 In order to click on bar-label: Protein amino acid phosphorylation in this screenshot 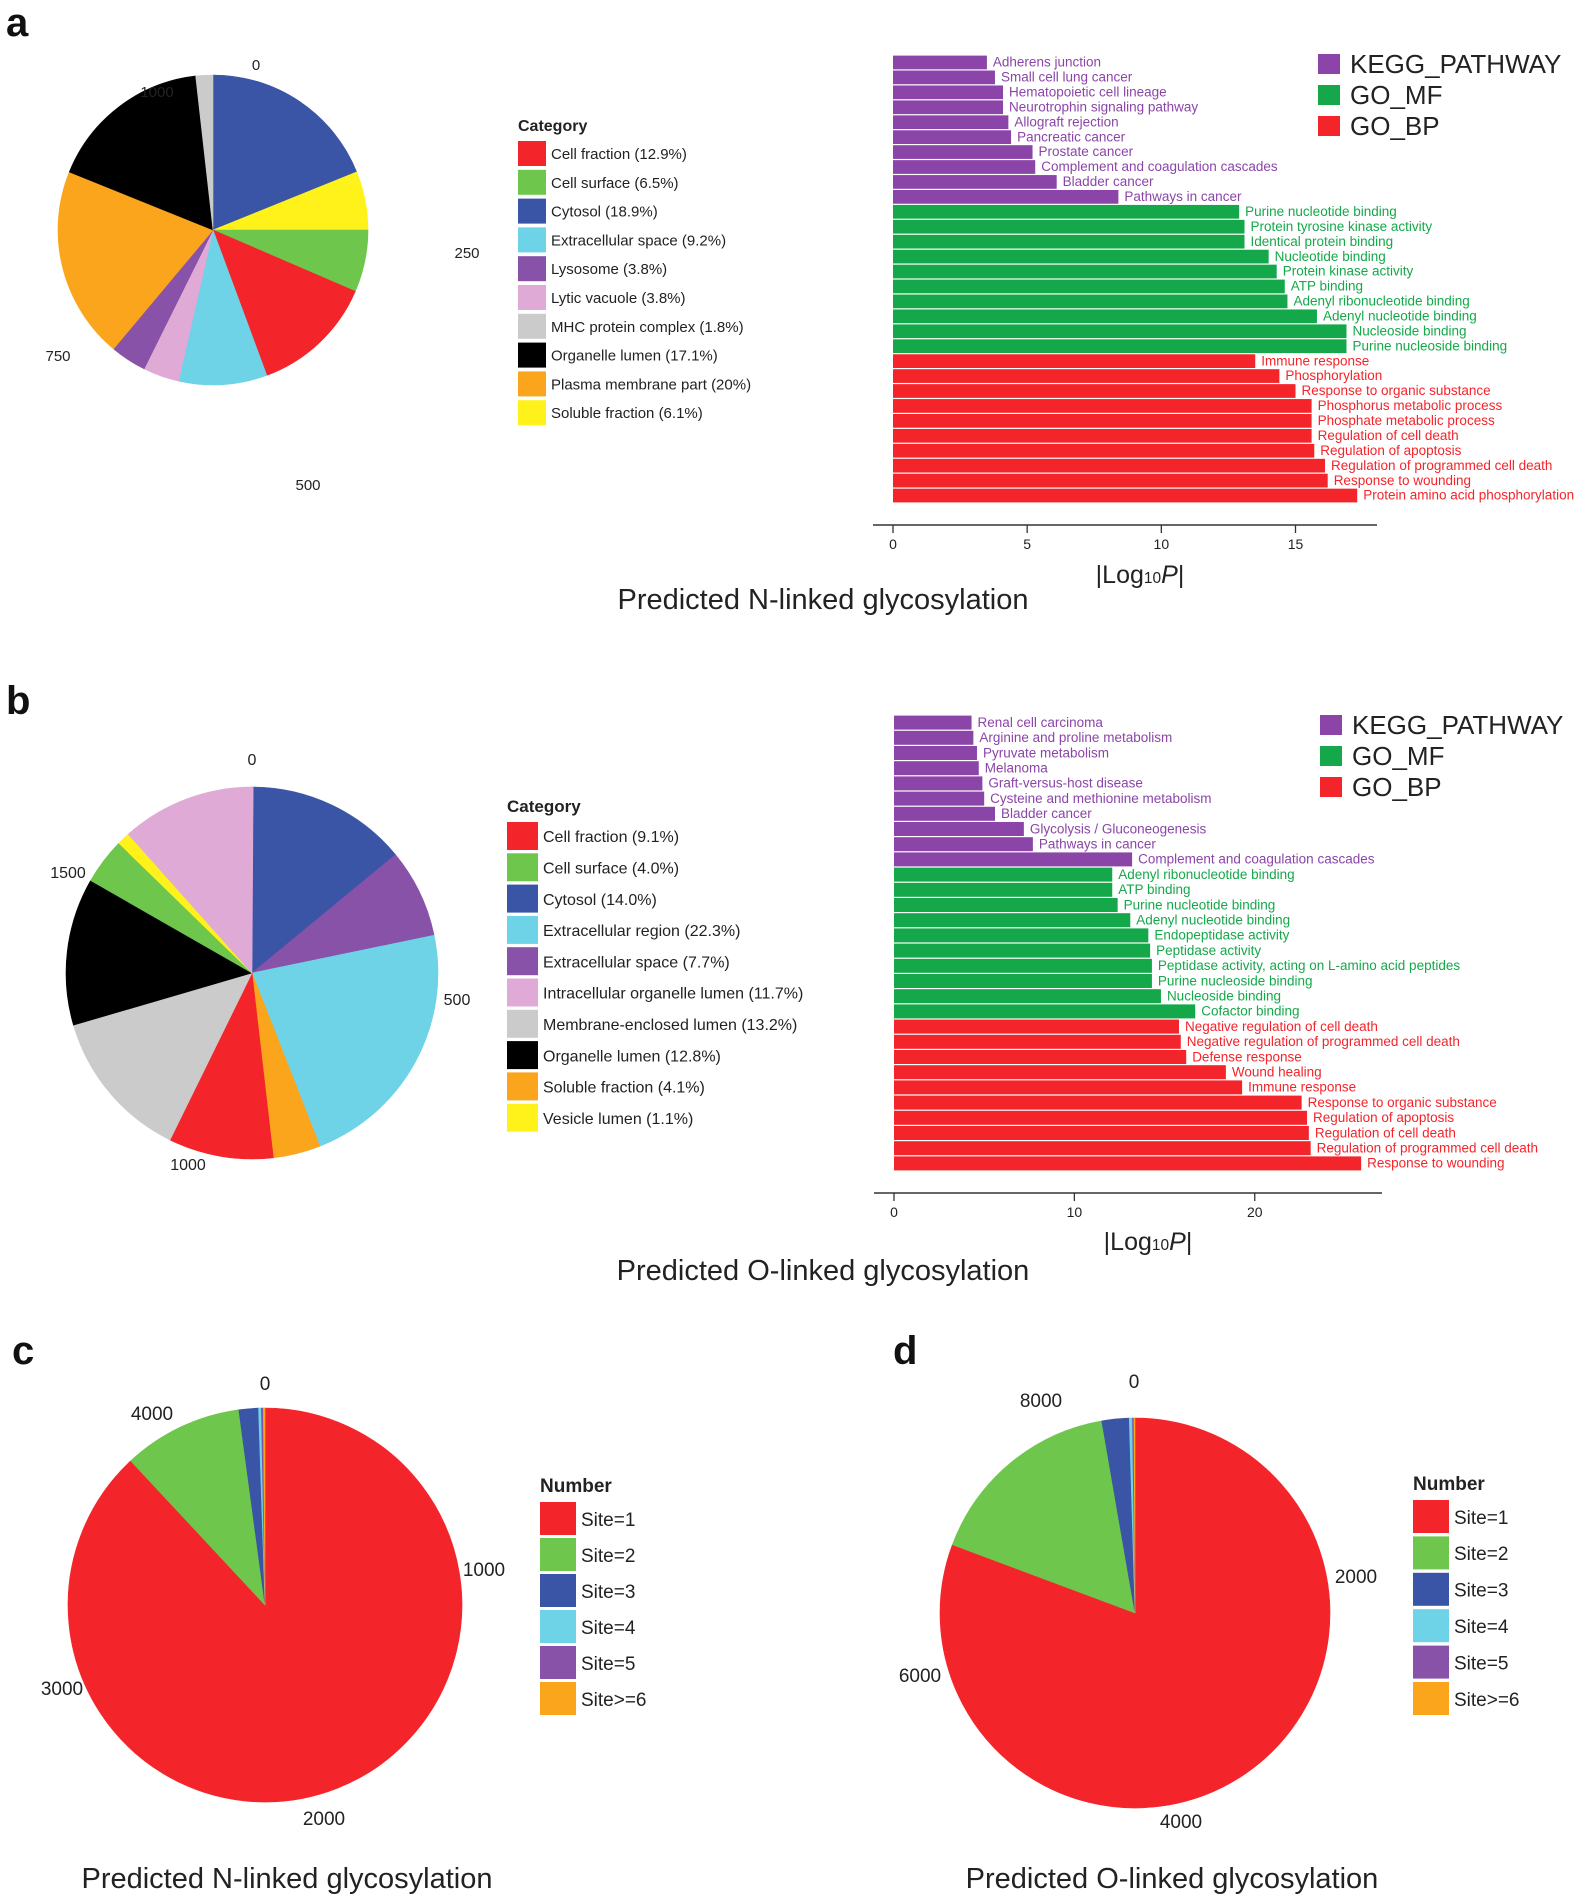, I will do `click(1468, 495)`.